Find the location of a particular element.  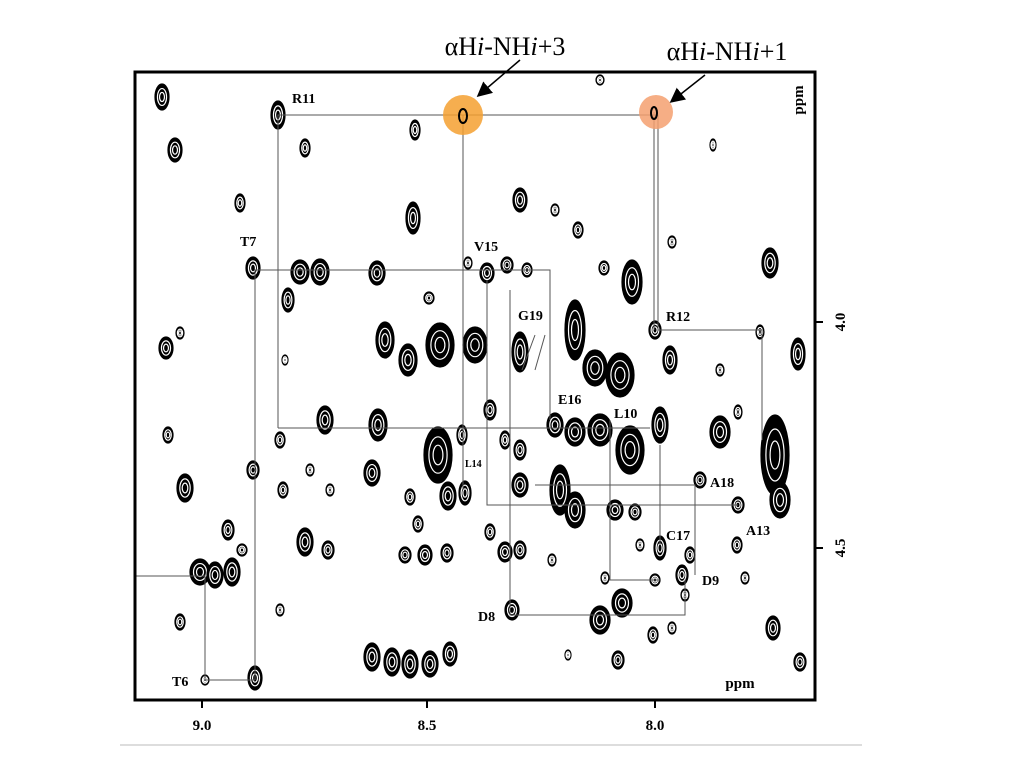

ann-part: +1 is located at coordinates (774, 51).